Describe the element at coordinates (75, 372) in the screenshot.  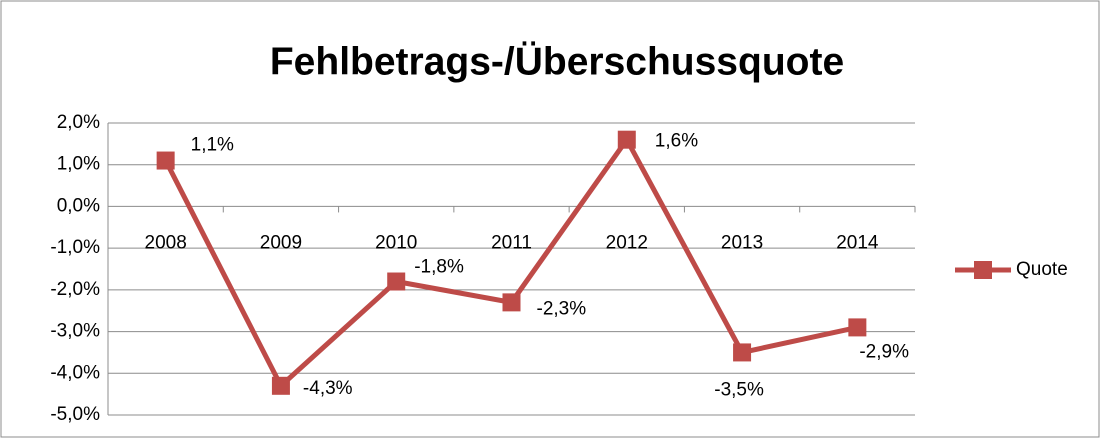
I see `y-tick-label: -4,0%` at that location.